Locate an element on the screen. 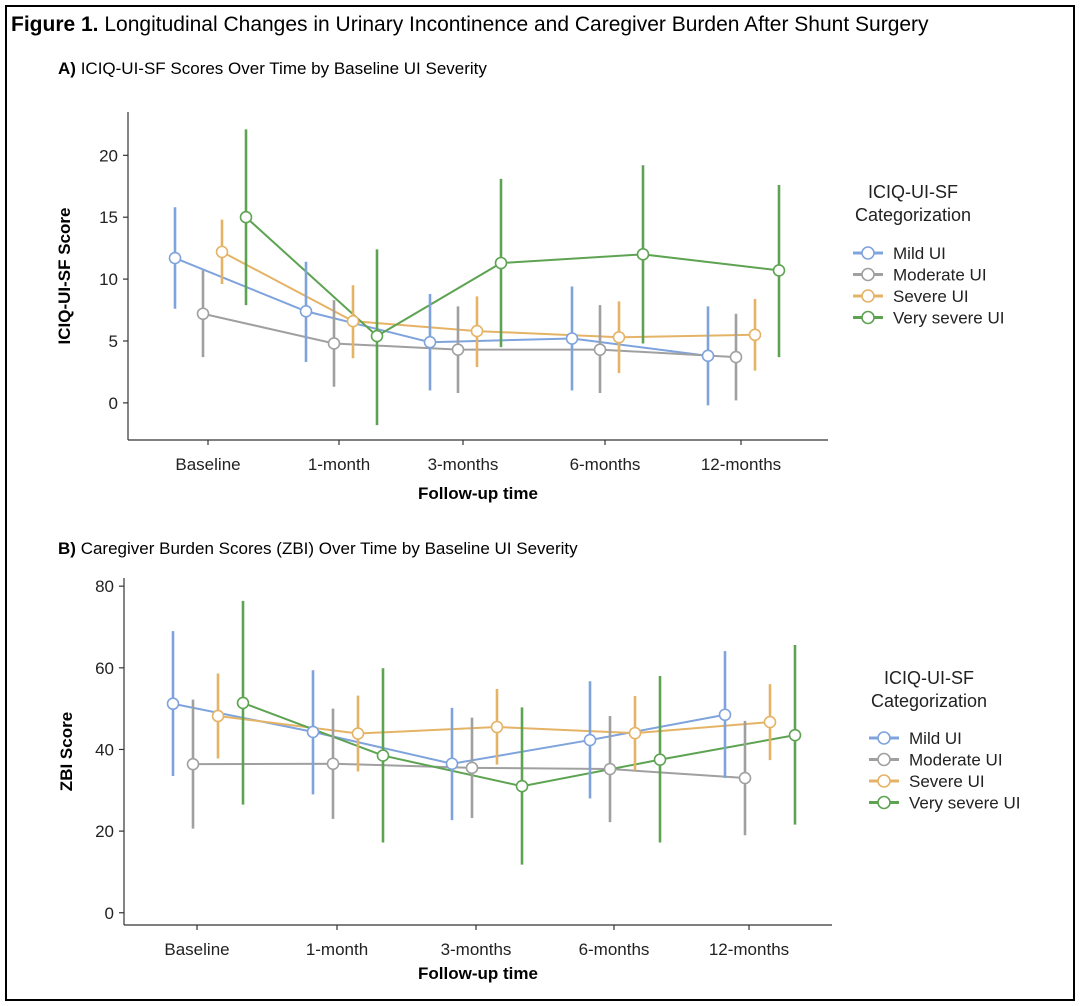 The height and width of the screenshot is (1006, 1080). figure-label: Figure 1. is located at coordinates (55, 24).